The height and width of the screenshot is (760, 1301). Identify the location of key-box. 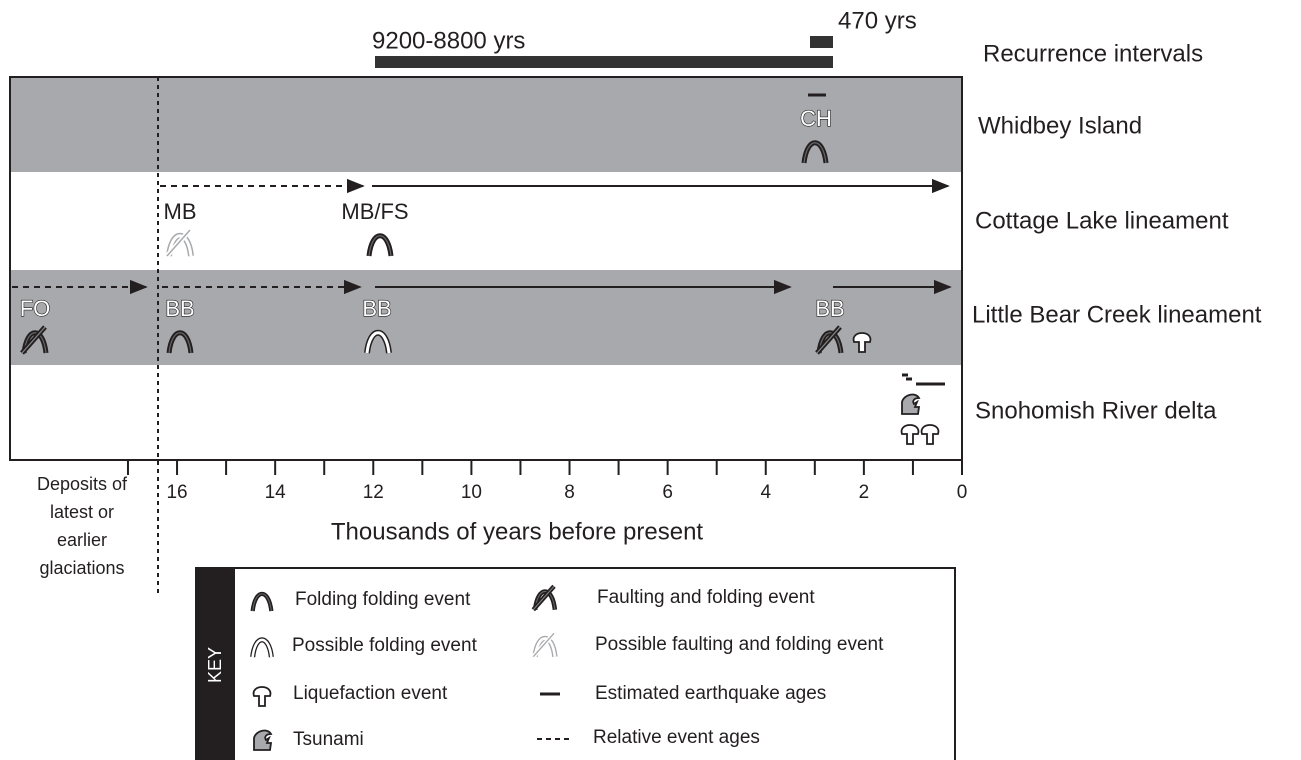
(575, 663).